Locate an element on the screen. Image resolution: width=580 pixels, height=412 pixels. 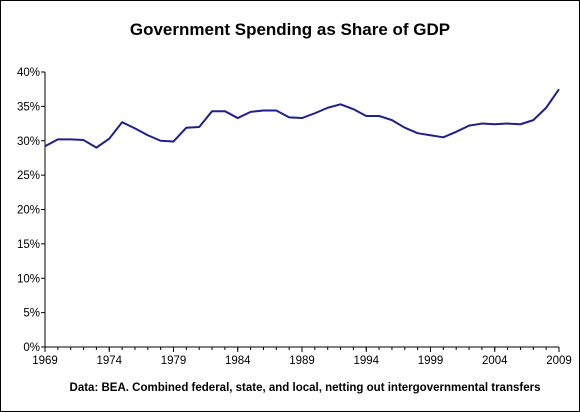
y-tick-label: 25% is located at coordinates (28, 176).